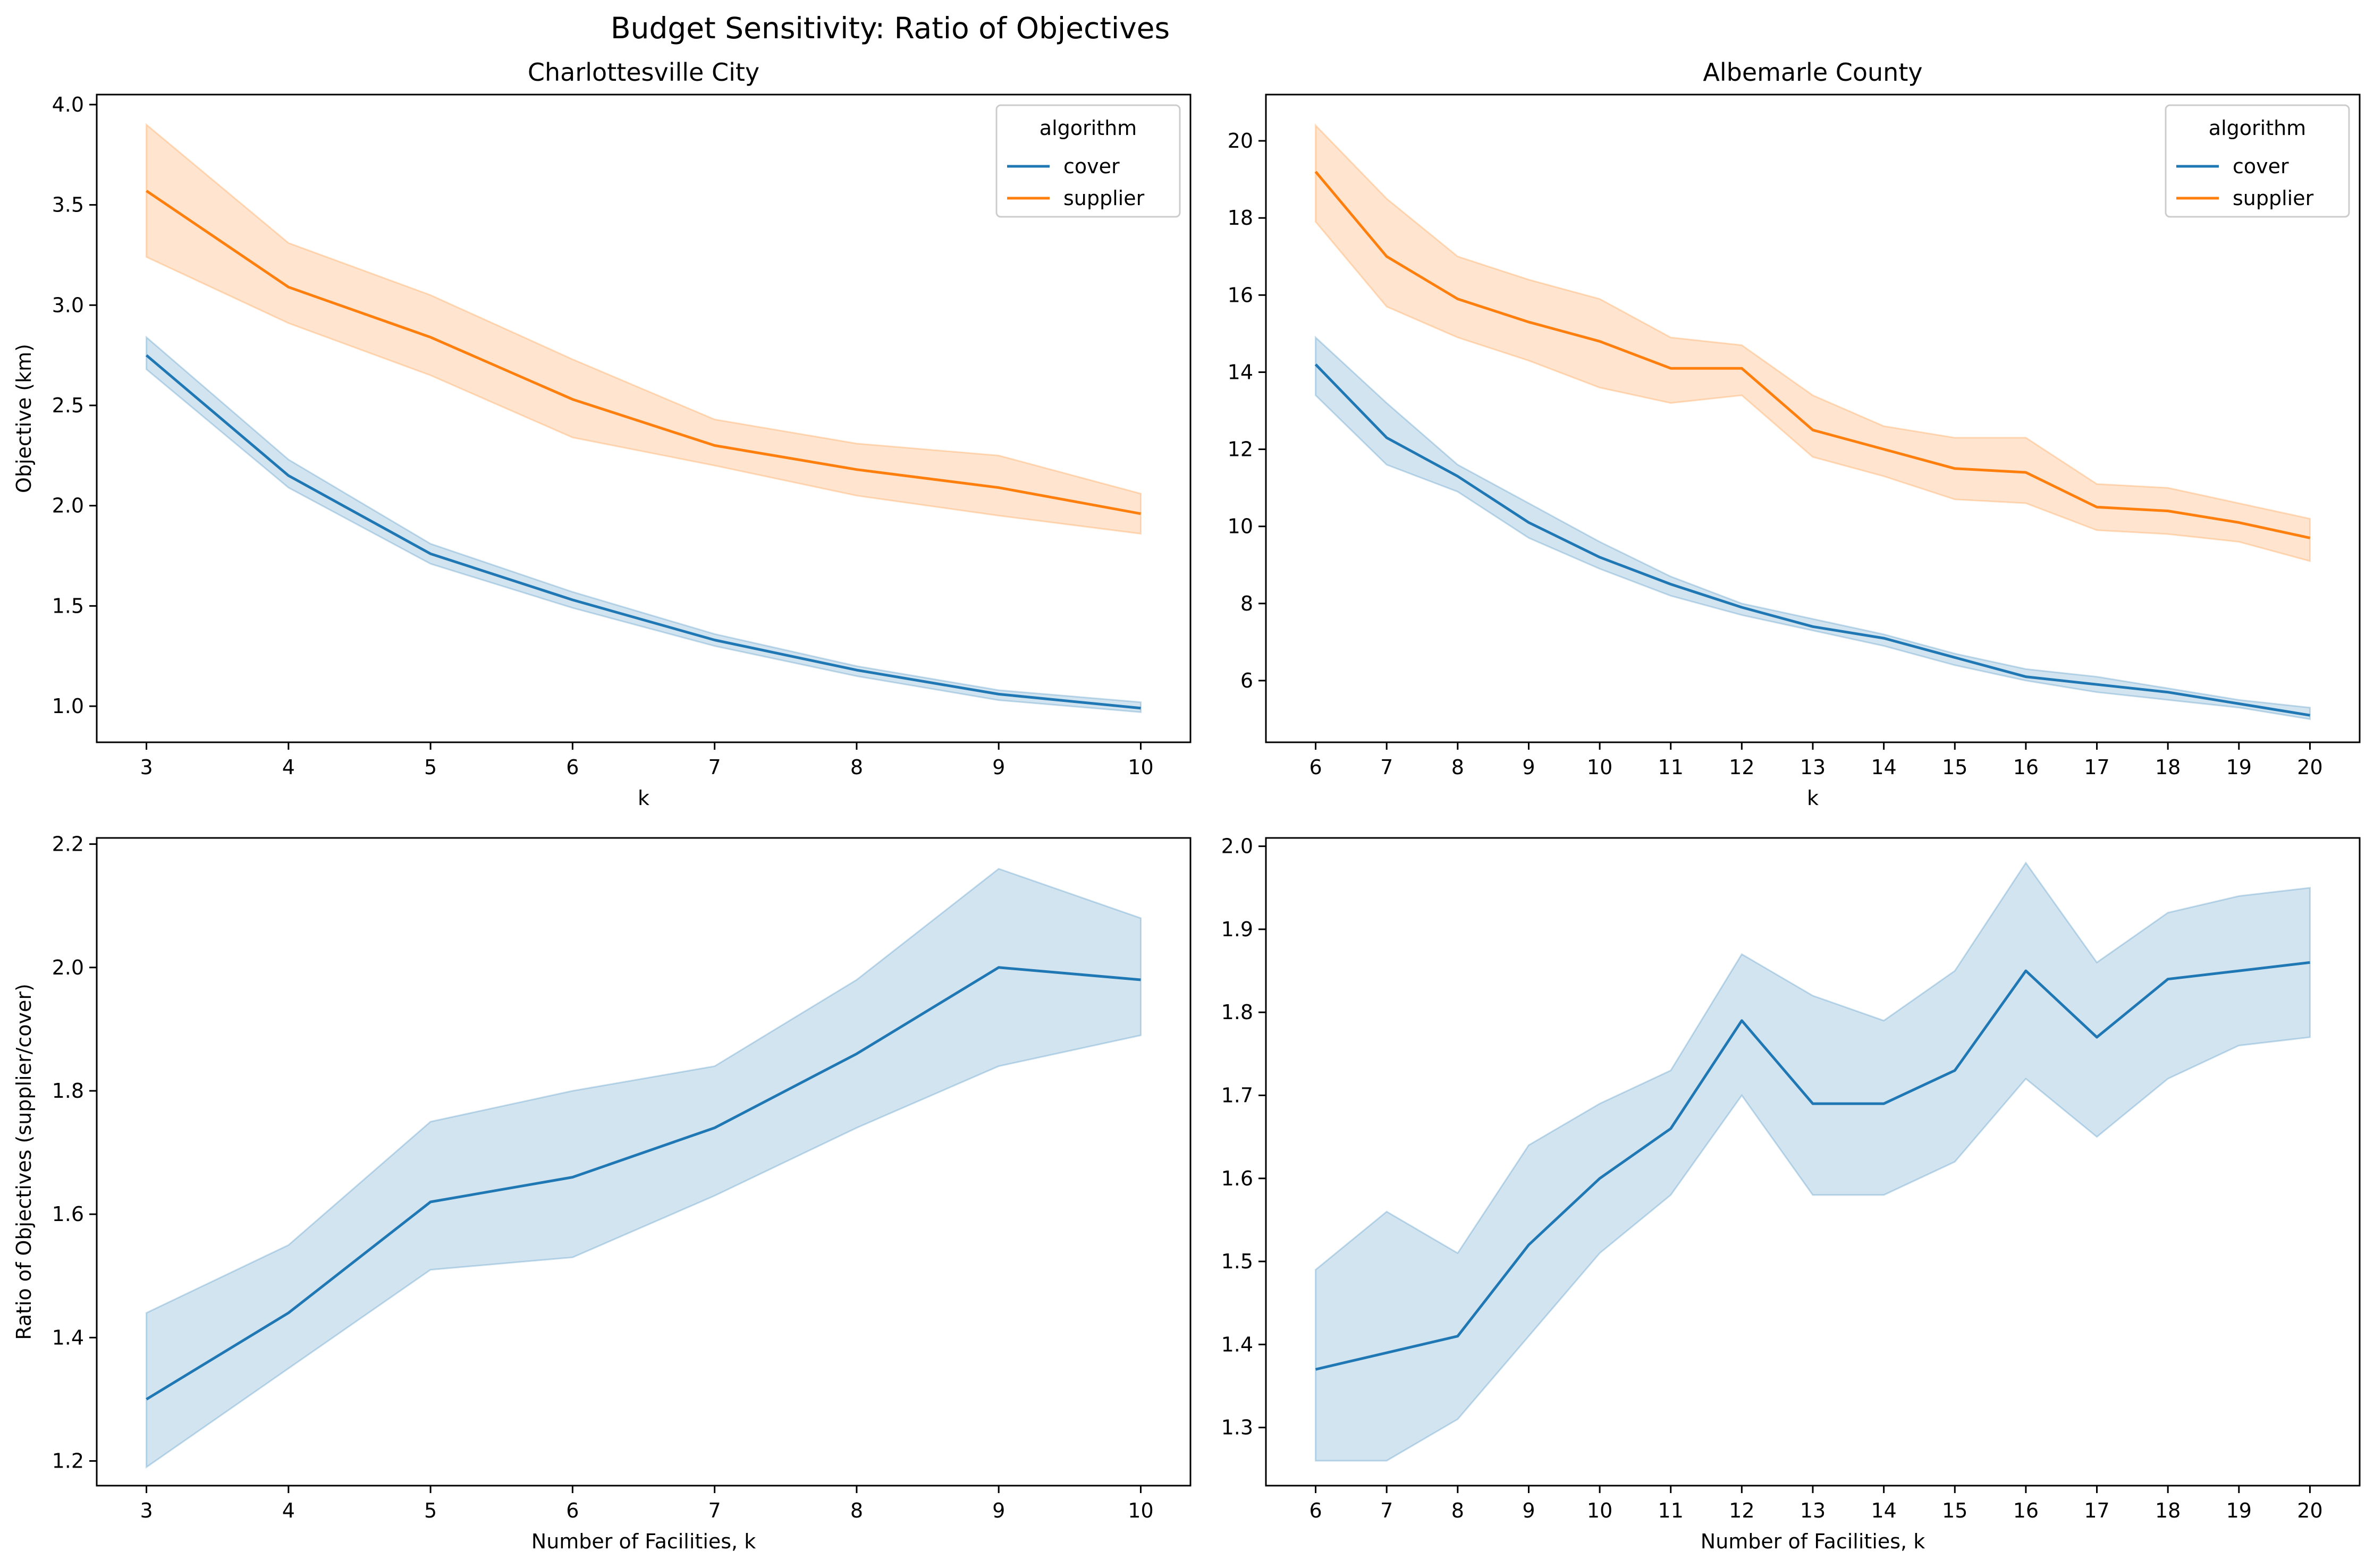 This screenshot has height=1568, width=2374. What do you see at coordinates (68, 1337) in the screenshot?
I see `y-tick-label: 1.4` at bounding box center [68, 1337].